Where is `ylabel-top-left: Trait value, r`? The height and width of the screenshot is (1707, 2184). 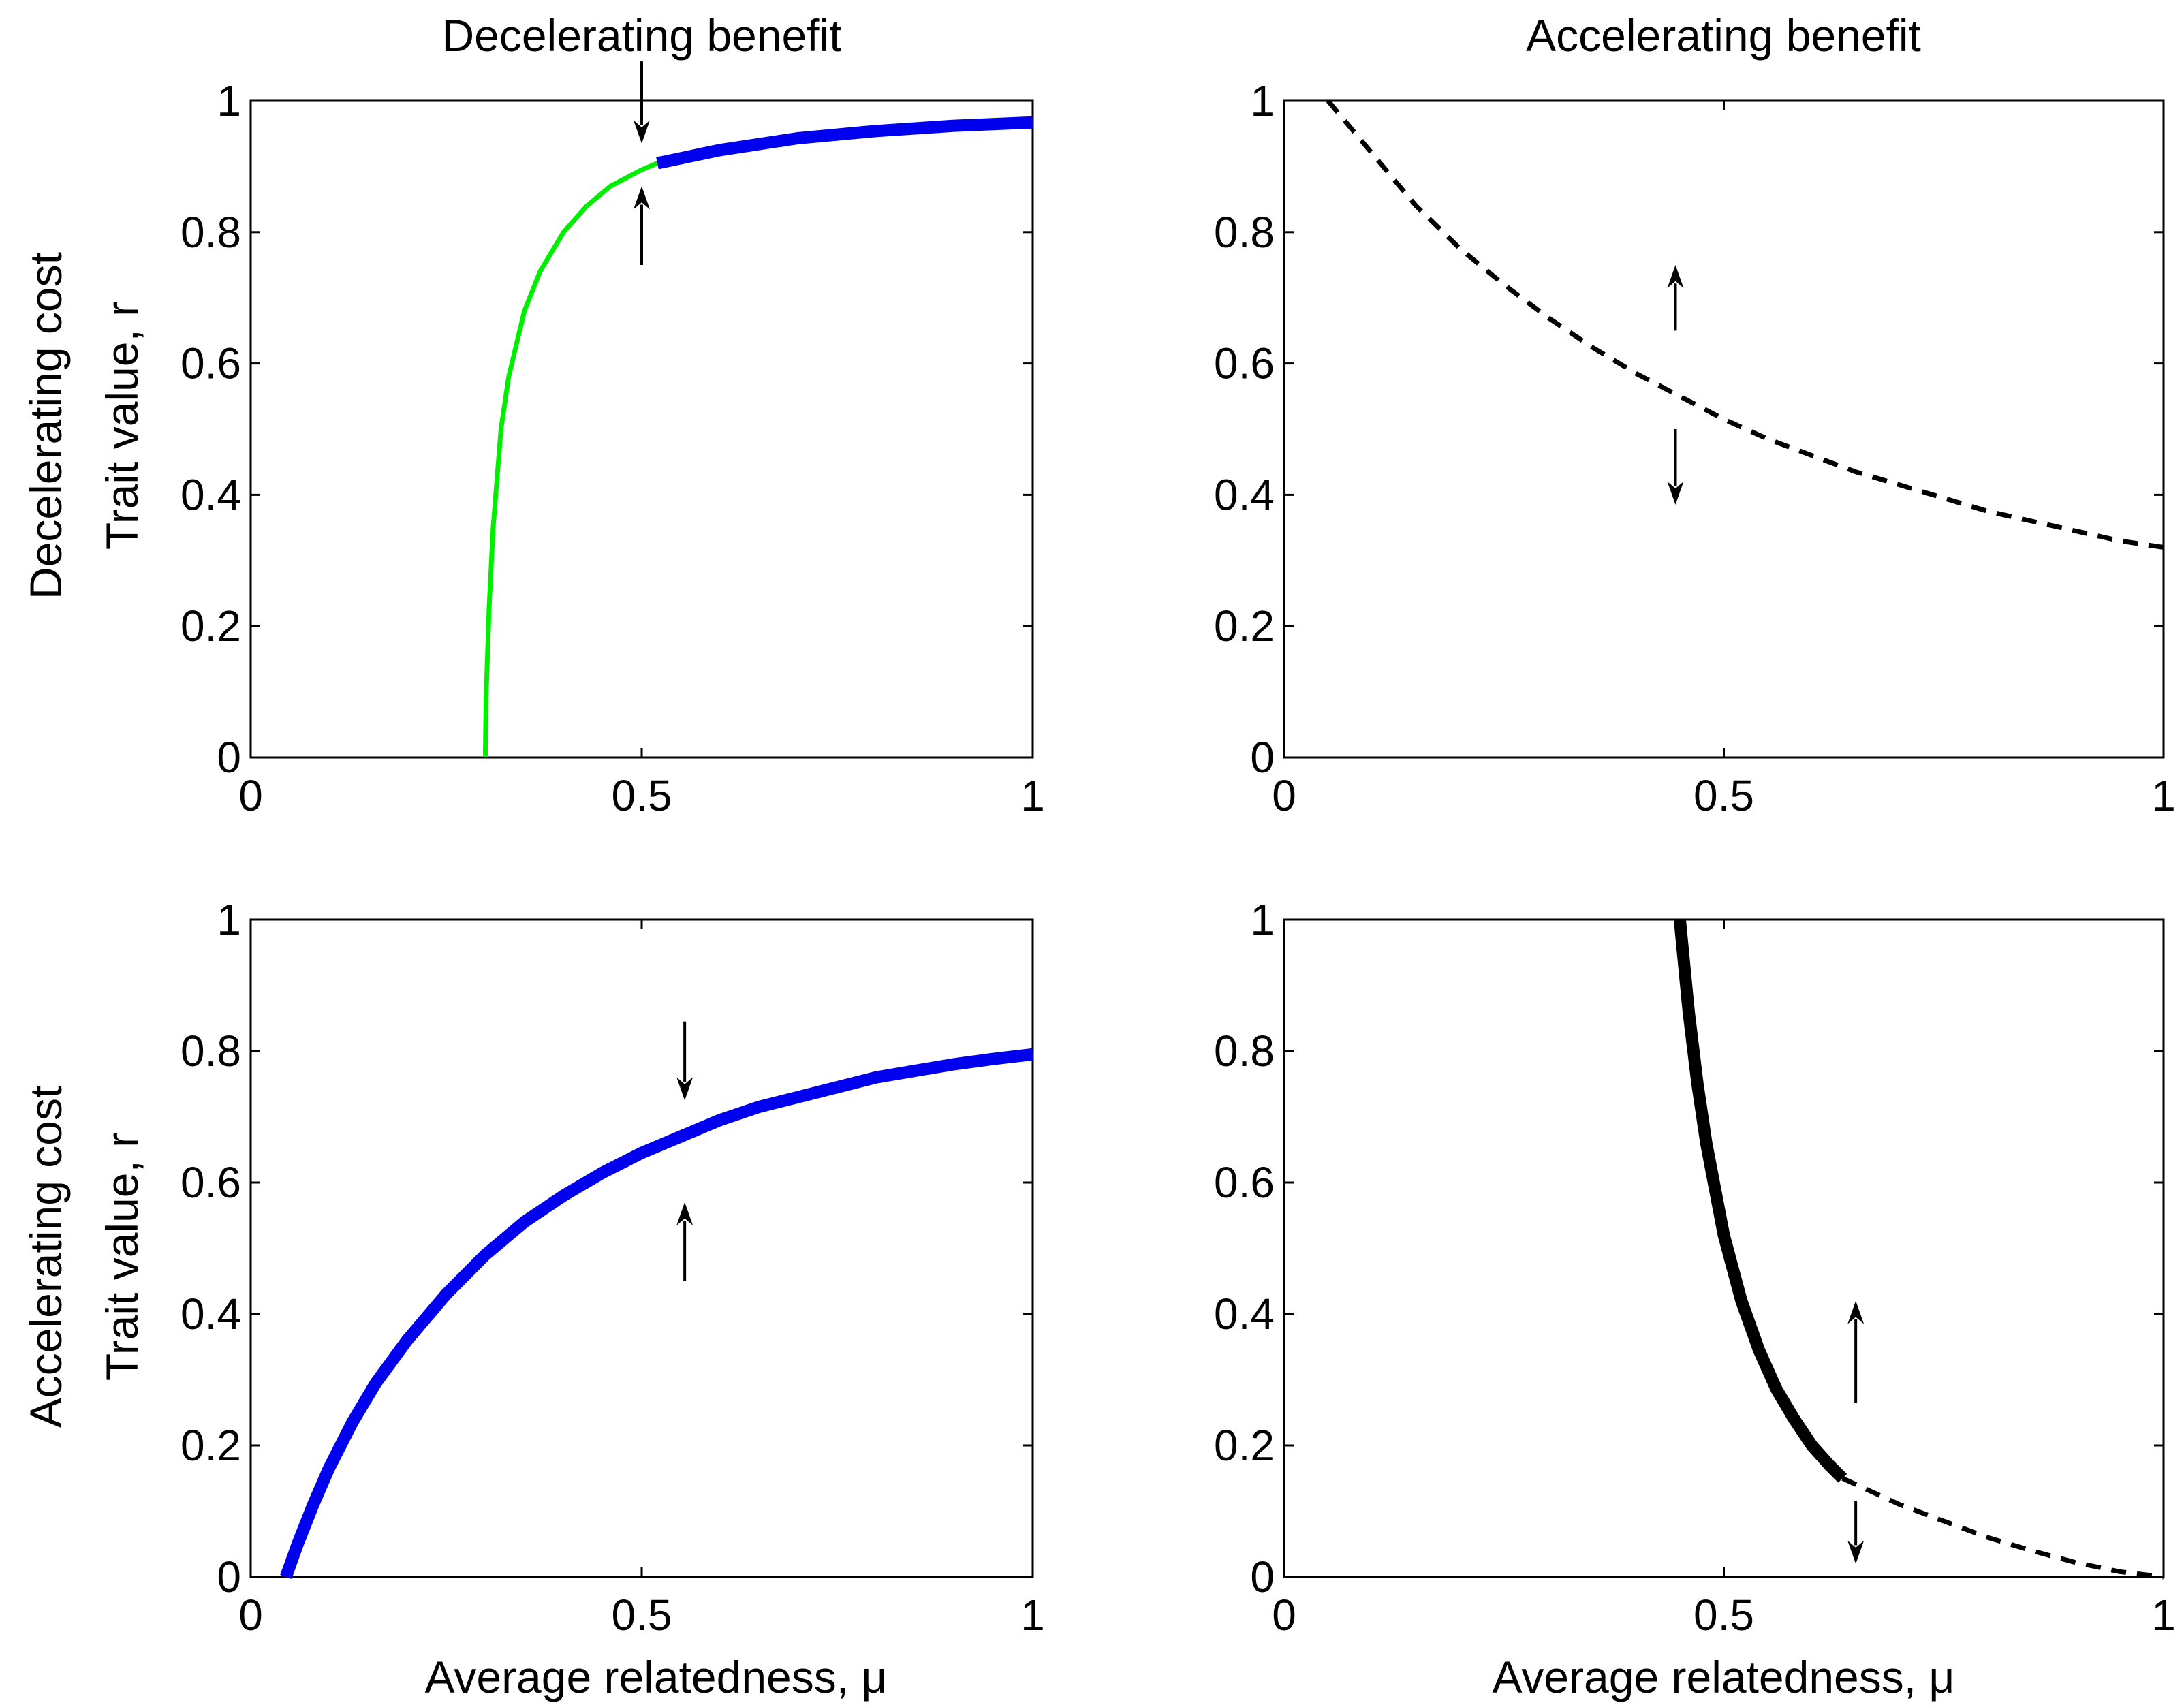
ylabel-top-left: Trait value, r is located at coordinates (122, 426).